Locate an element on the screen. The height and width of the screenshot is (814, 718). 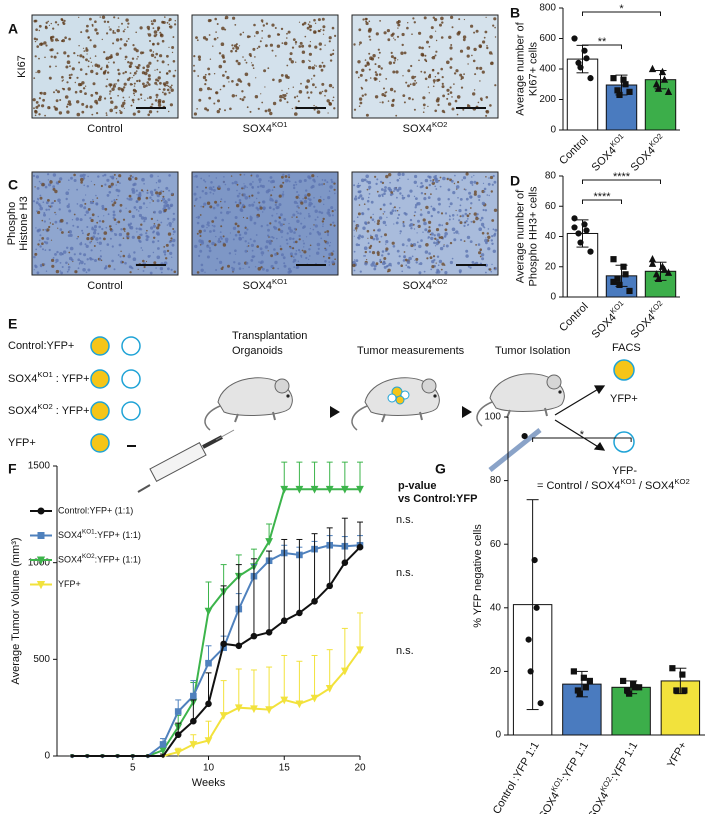
y-tick-label: 800 is located at coordinates (547, 8).